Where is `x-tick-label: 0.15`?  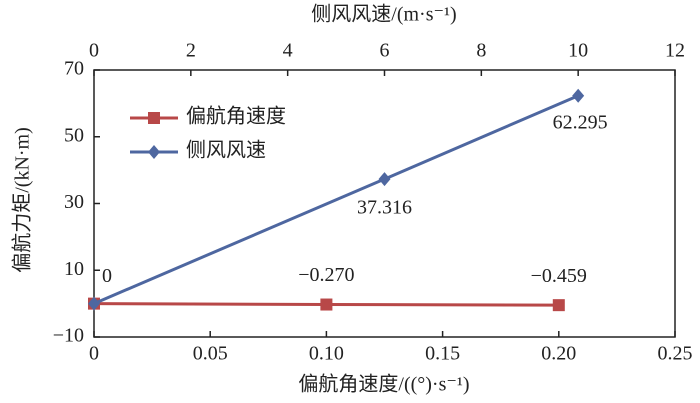
x-tick-label: 0.15 is located at coordinates (442, 354).